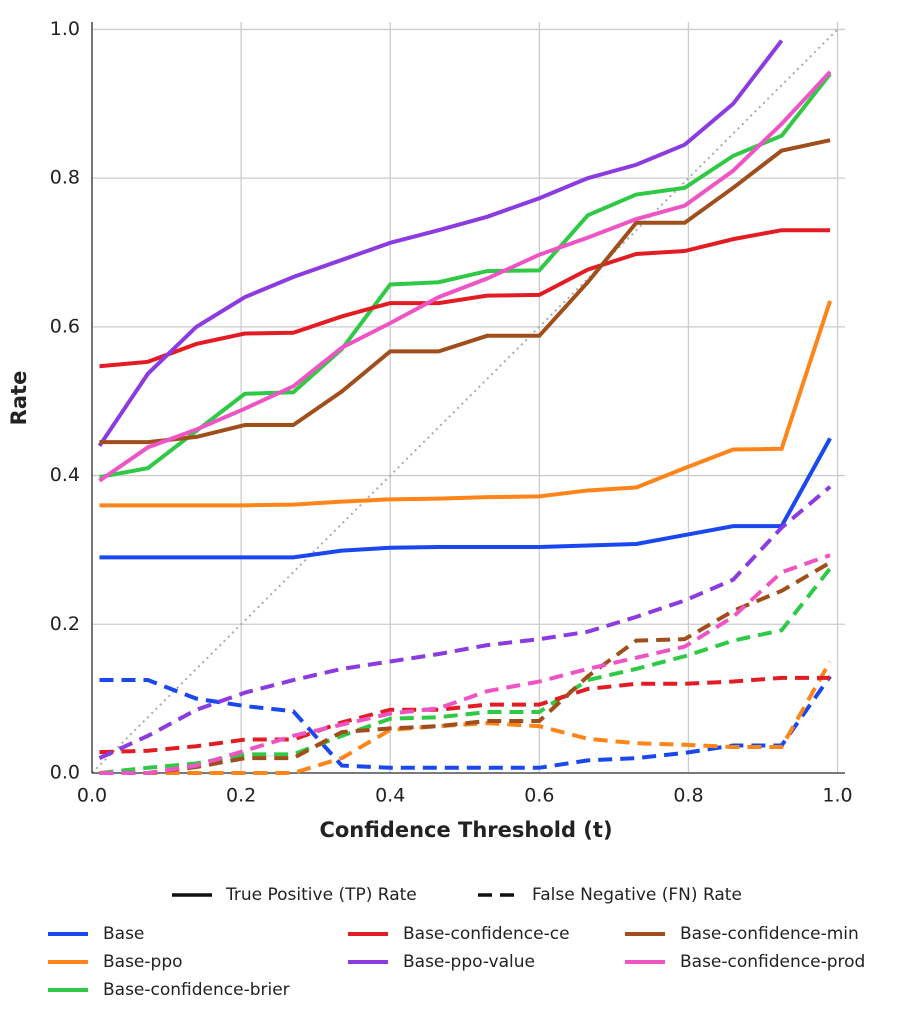 This screenshot has height=1015, width=903. What do you see at coordinates (539, 796) in the screenshot?
I see `x-tick-label: 0.6` at bounding box center [539, 796].